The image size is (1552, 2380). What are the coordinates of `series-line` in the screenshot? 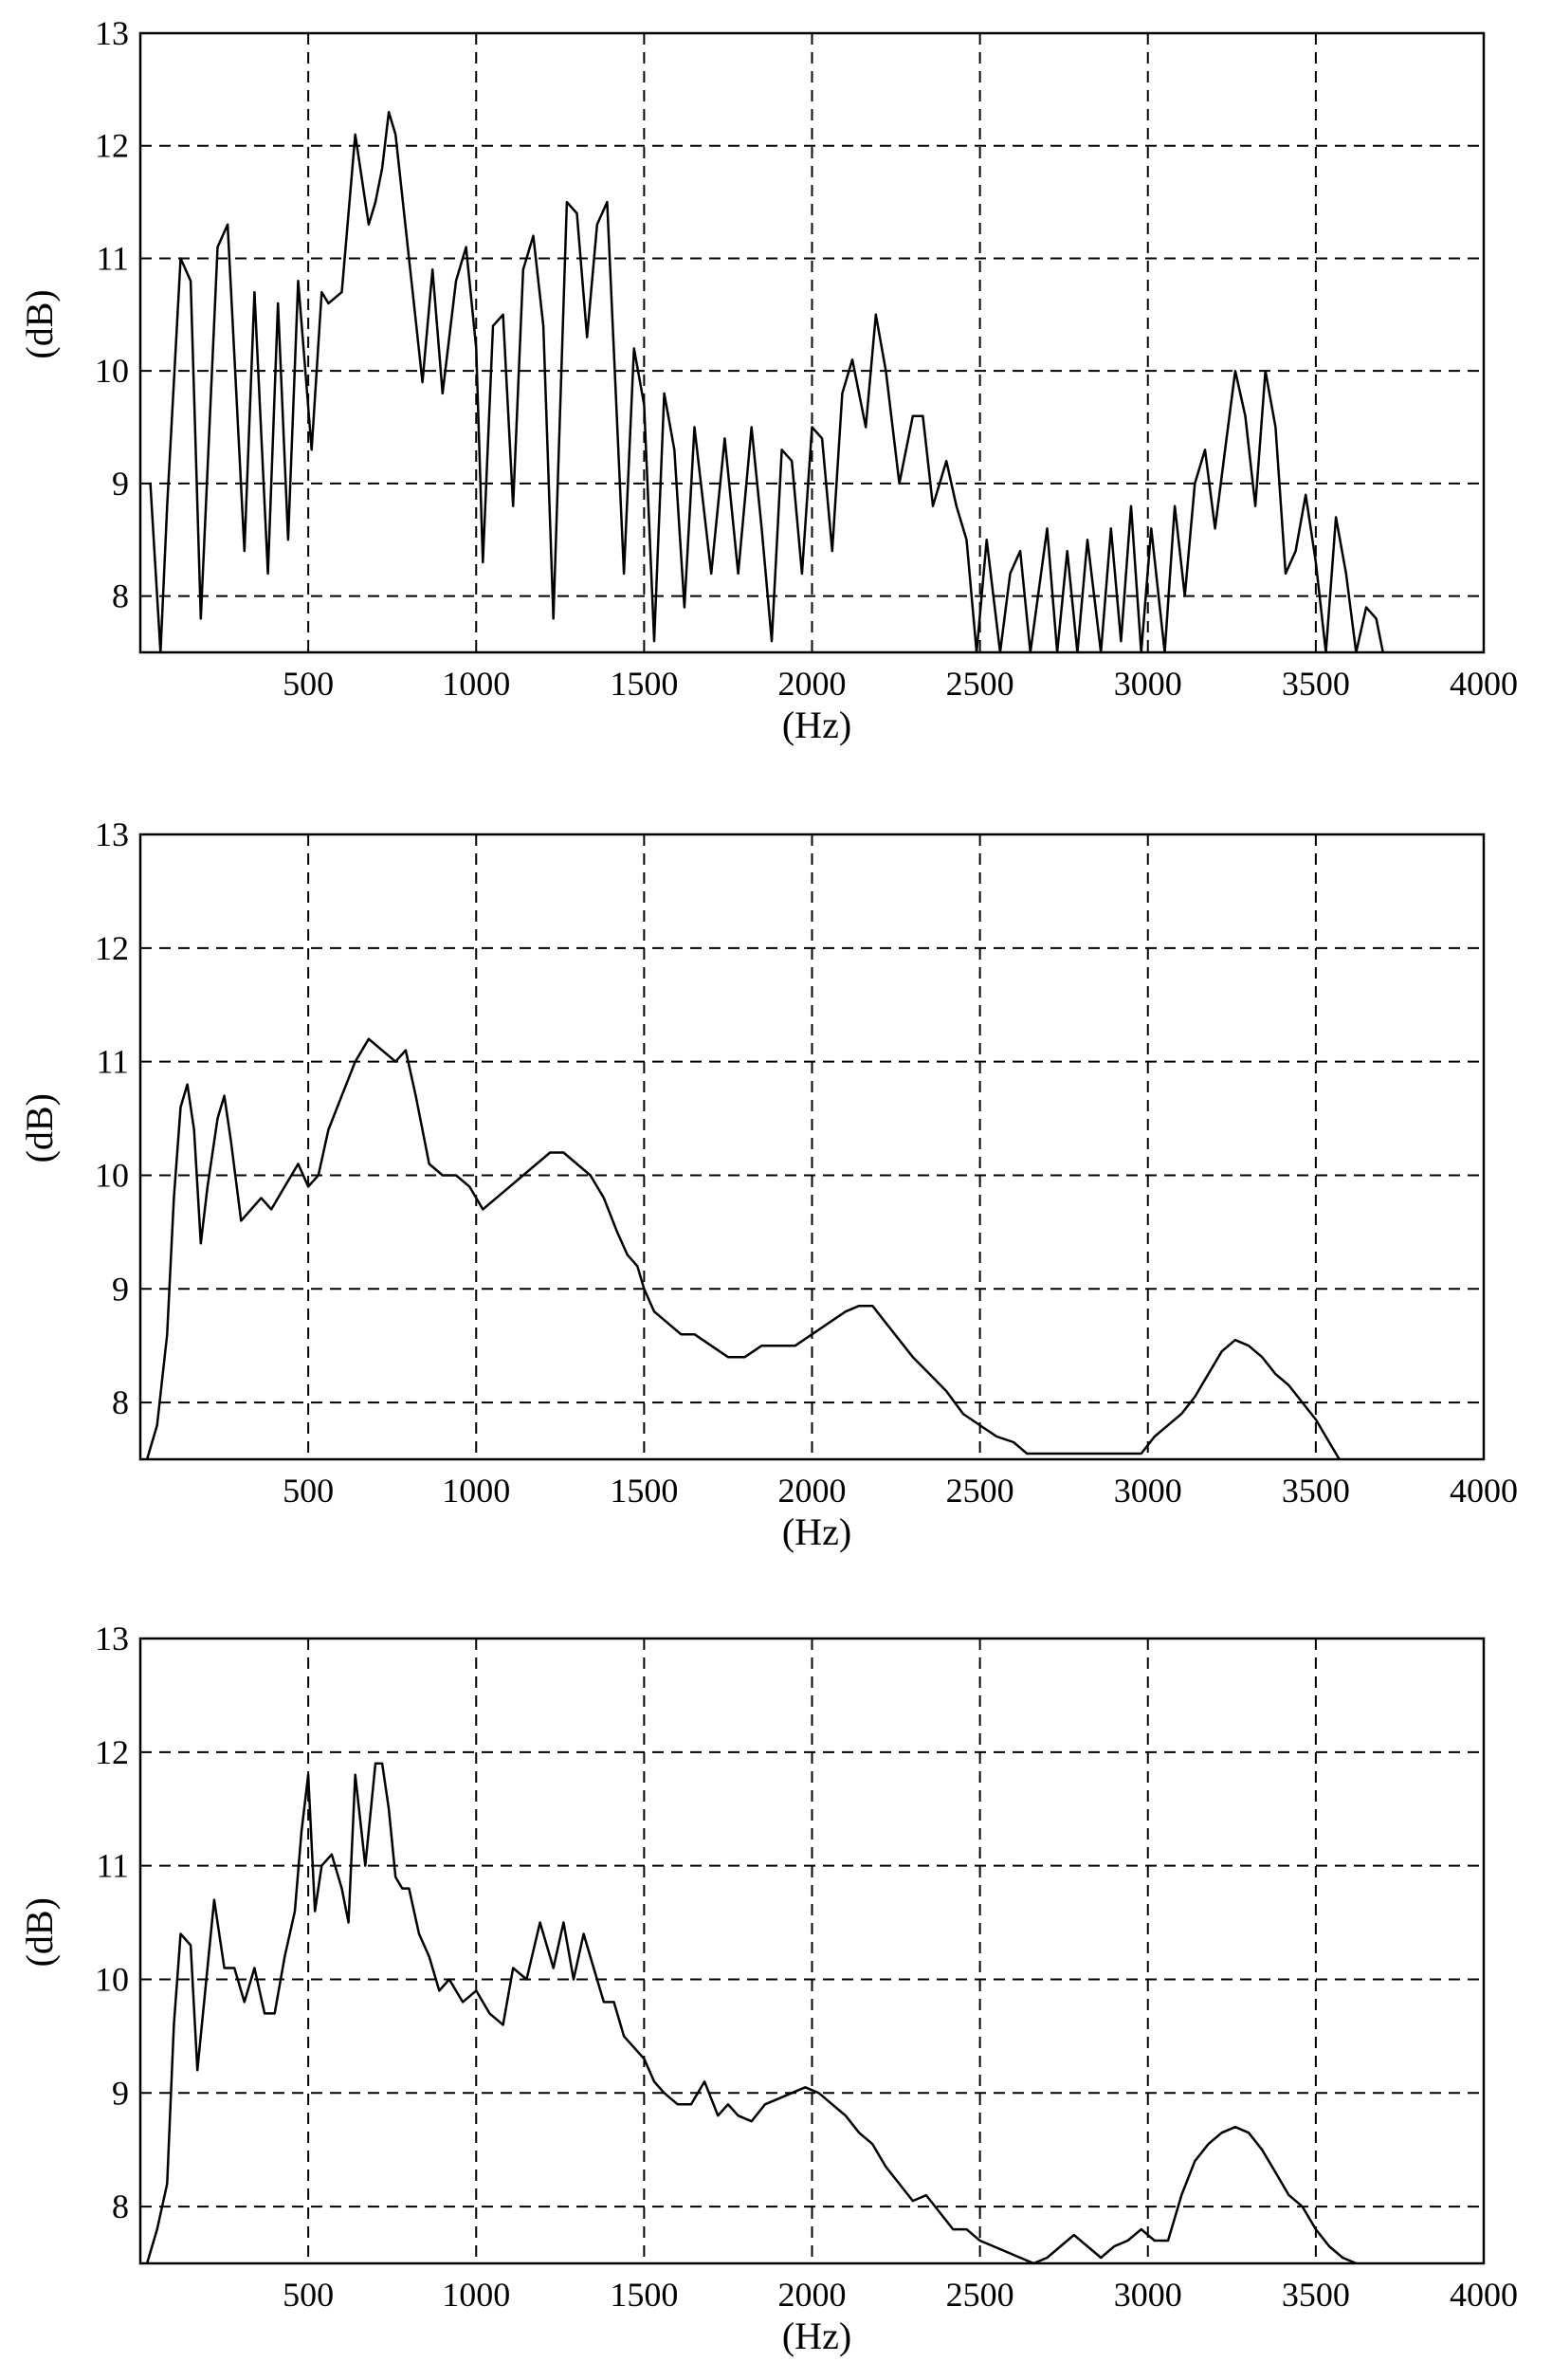 It's located at (743, 1248).